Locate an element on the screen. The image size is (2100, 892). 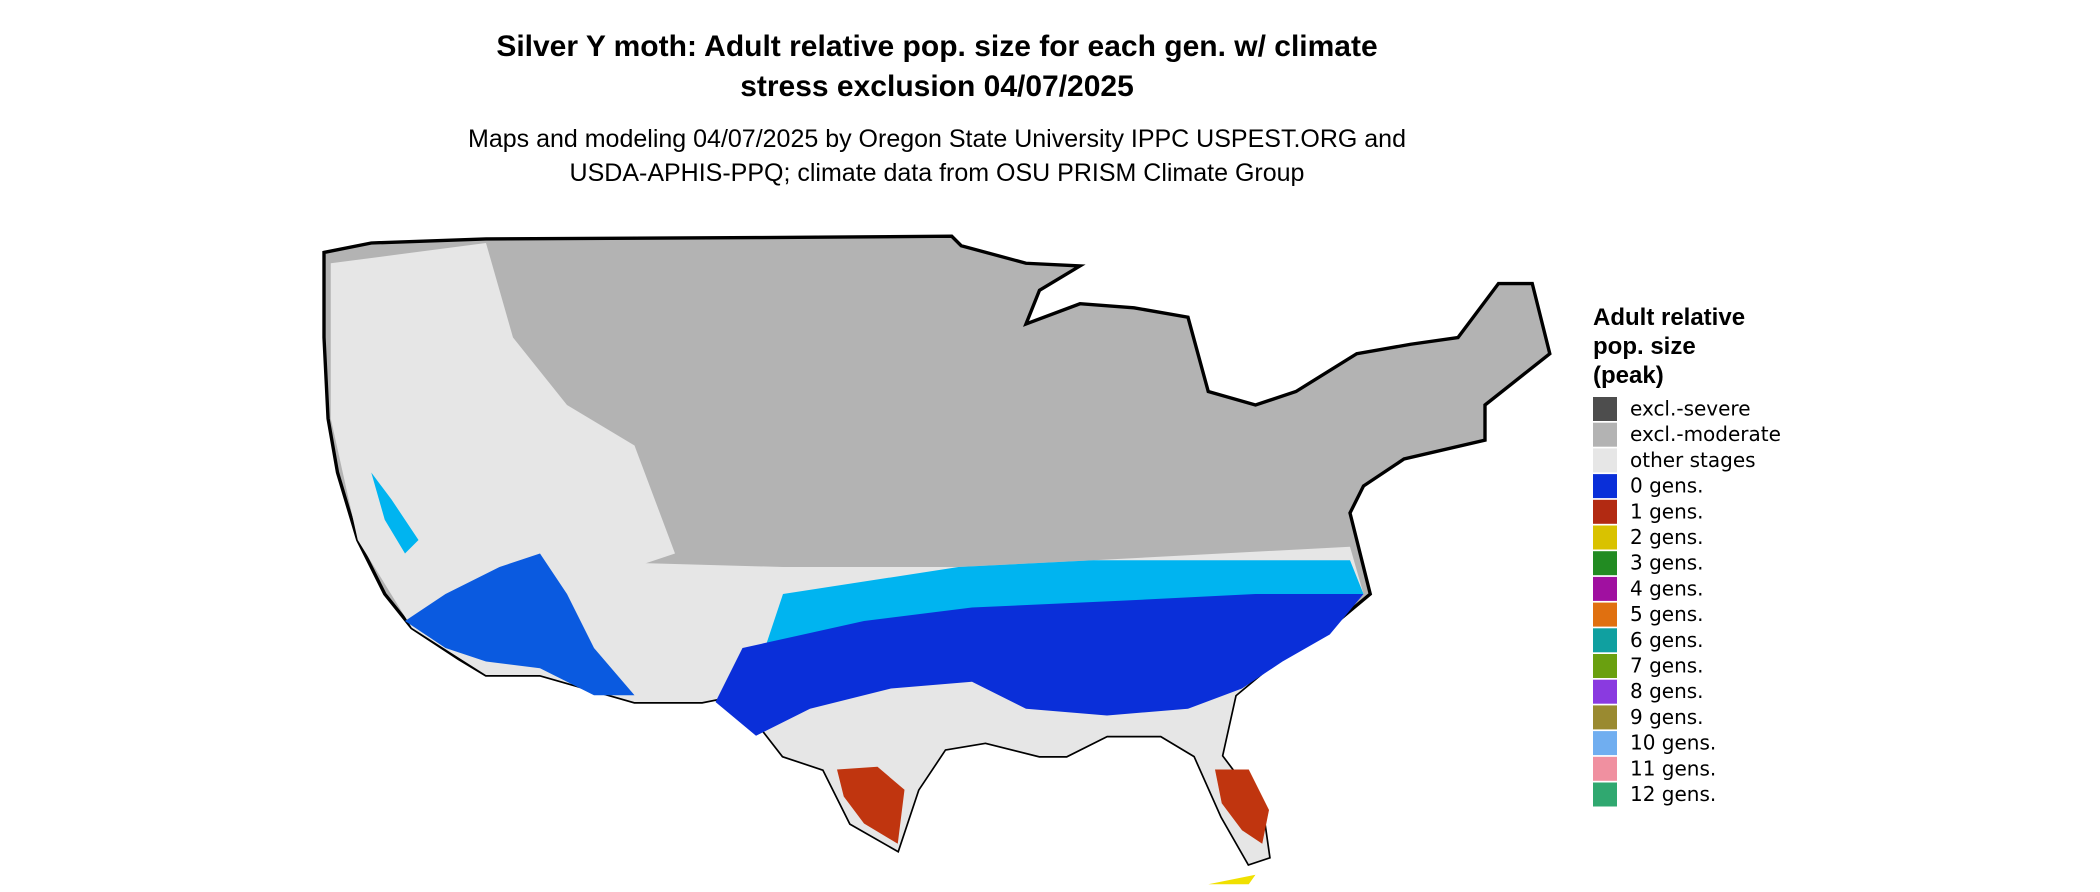
legend-label: 3 gens. is located at coordinates (1667, 563).